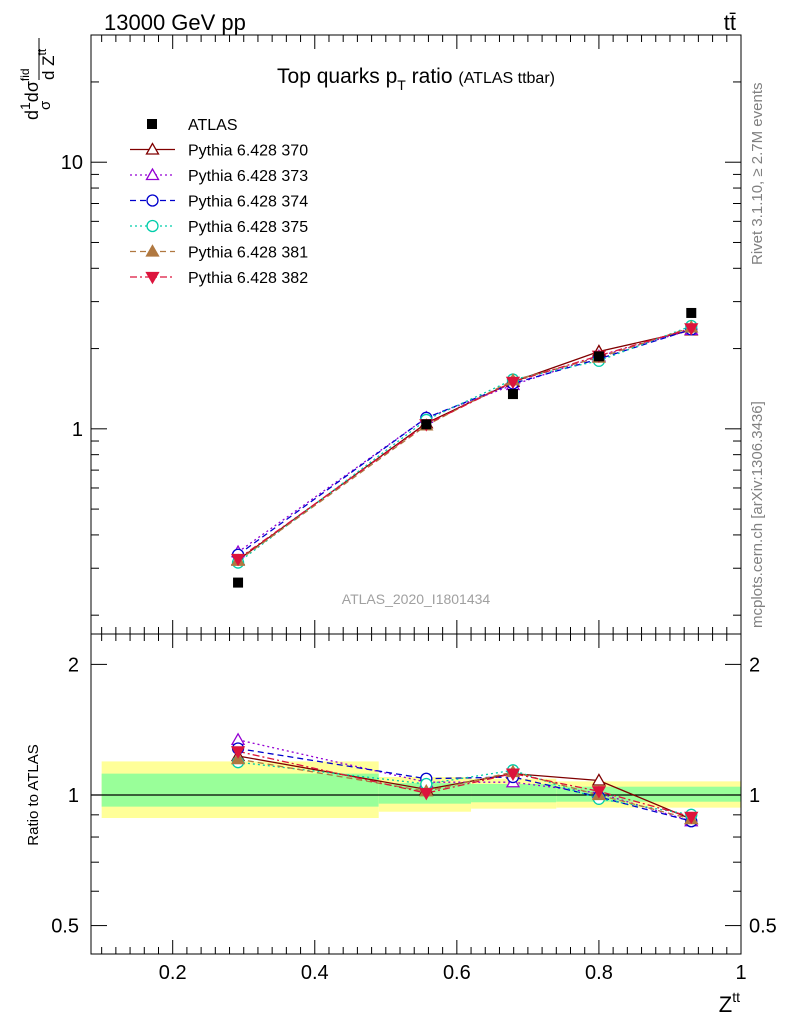  I want to click on side-text-top: Rivet 3.1.10, ≥ 2.7M events, so click(757, 174).